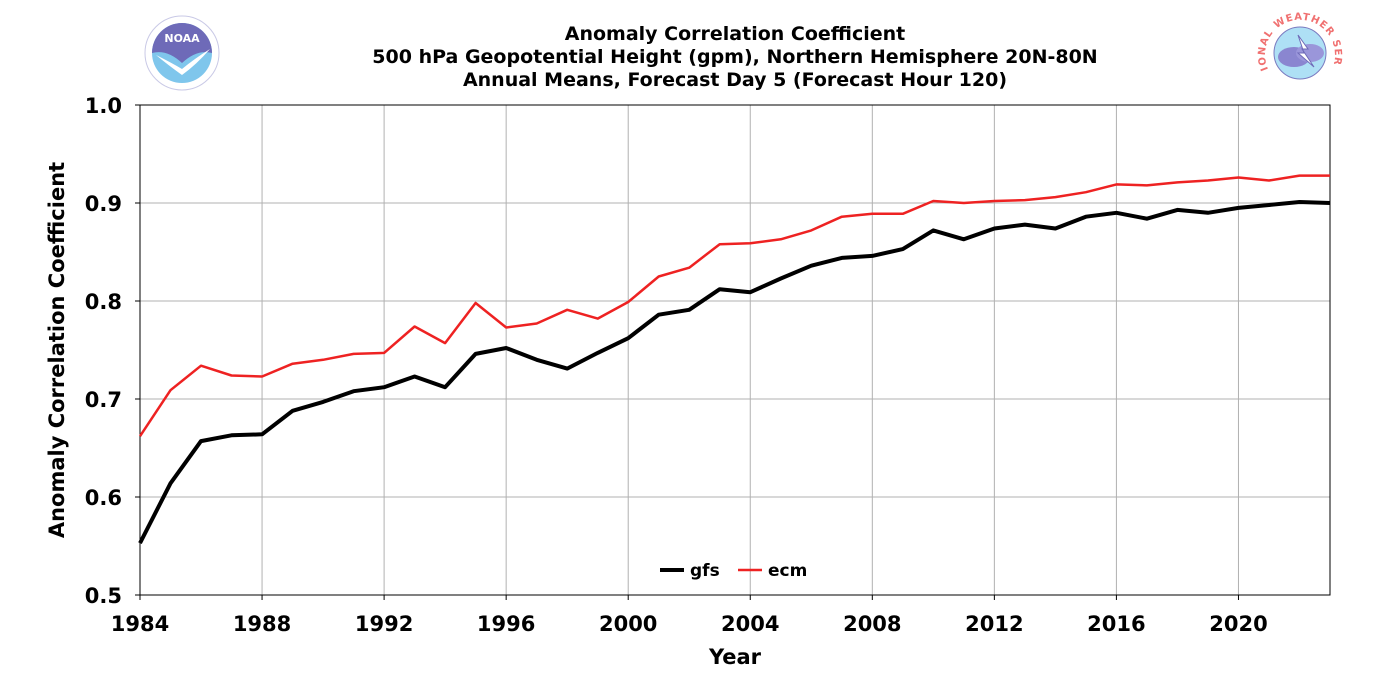 This screenshot has height=700, width=1400. I want to click on x-tick-label: 2020, so click(1238, 624).